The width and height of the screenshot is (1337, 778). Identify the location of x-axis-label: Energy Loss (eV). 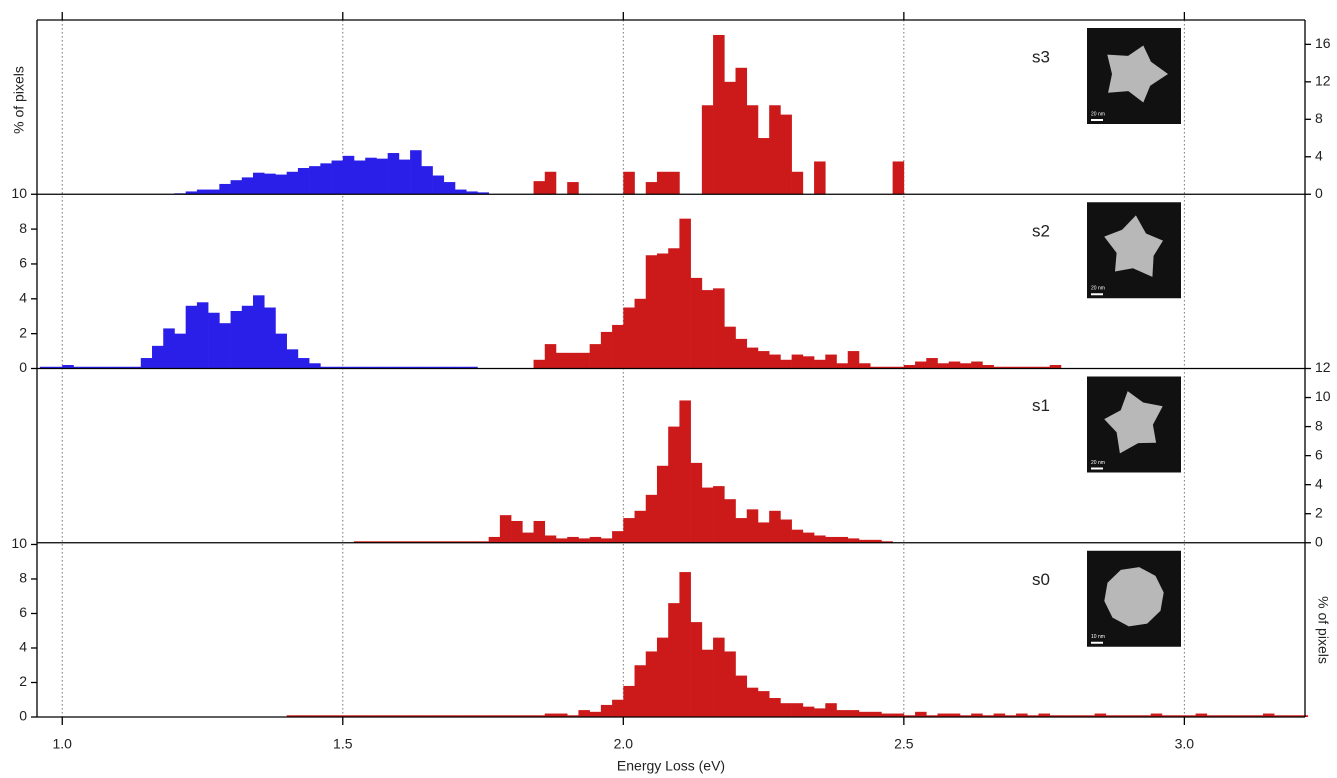
(671, 766).